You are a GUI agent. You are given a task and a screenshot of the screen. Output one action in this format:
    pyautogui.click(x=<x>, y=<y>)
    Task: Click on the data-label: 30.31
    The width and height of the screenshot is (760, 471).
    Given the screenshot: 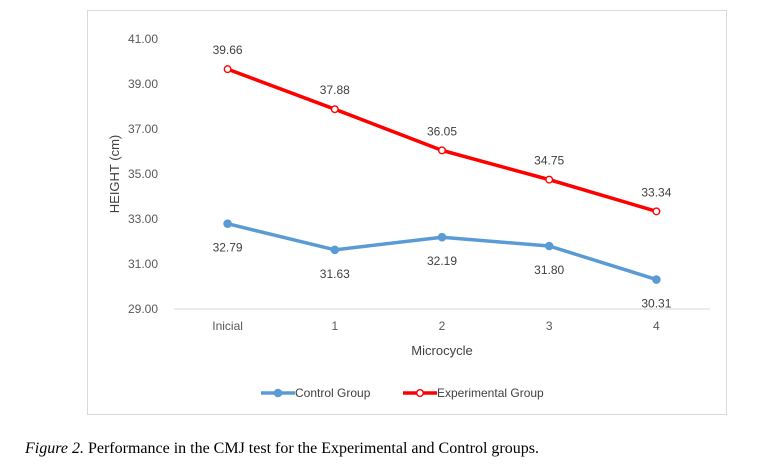 What is the action you would take?
    pyautogui.click(x=656, y=304)
    